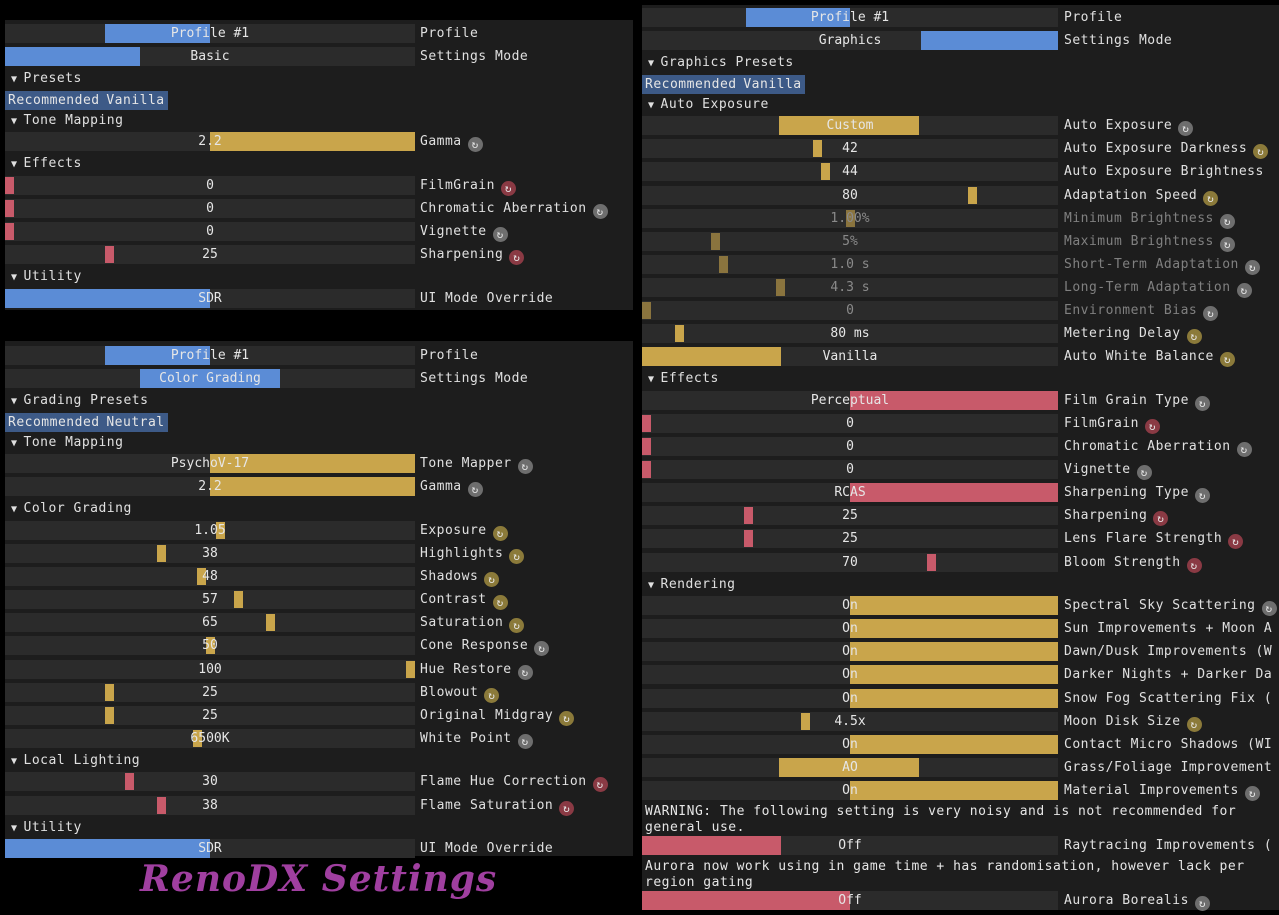  What do you see at coordinates (850, 218) in the screenshot?
I see `minimum-brightness-slider: 1.00%` at bounding box center [850, 218].